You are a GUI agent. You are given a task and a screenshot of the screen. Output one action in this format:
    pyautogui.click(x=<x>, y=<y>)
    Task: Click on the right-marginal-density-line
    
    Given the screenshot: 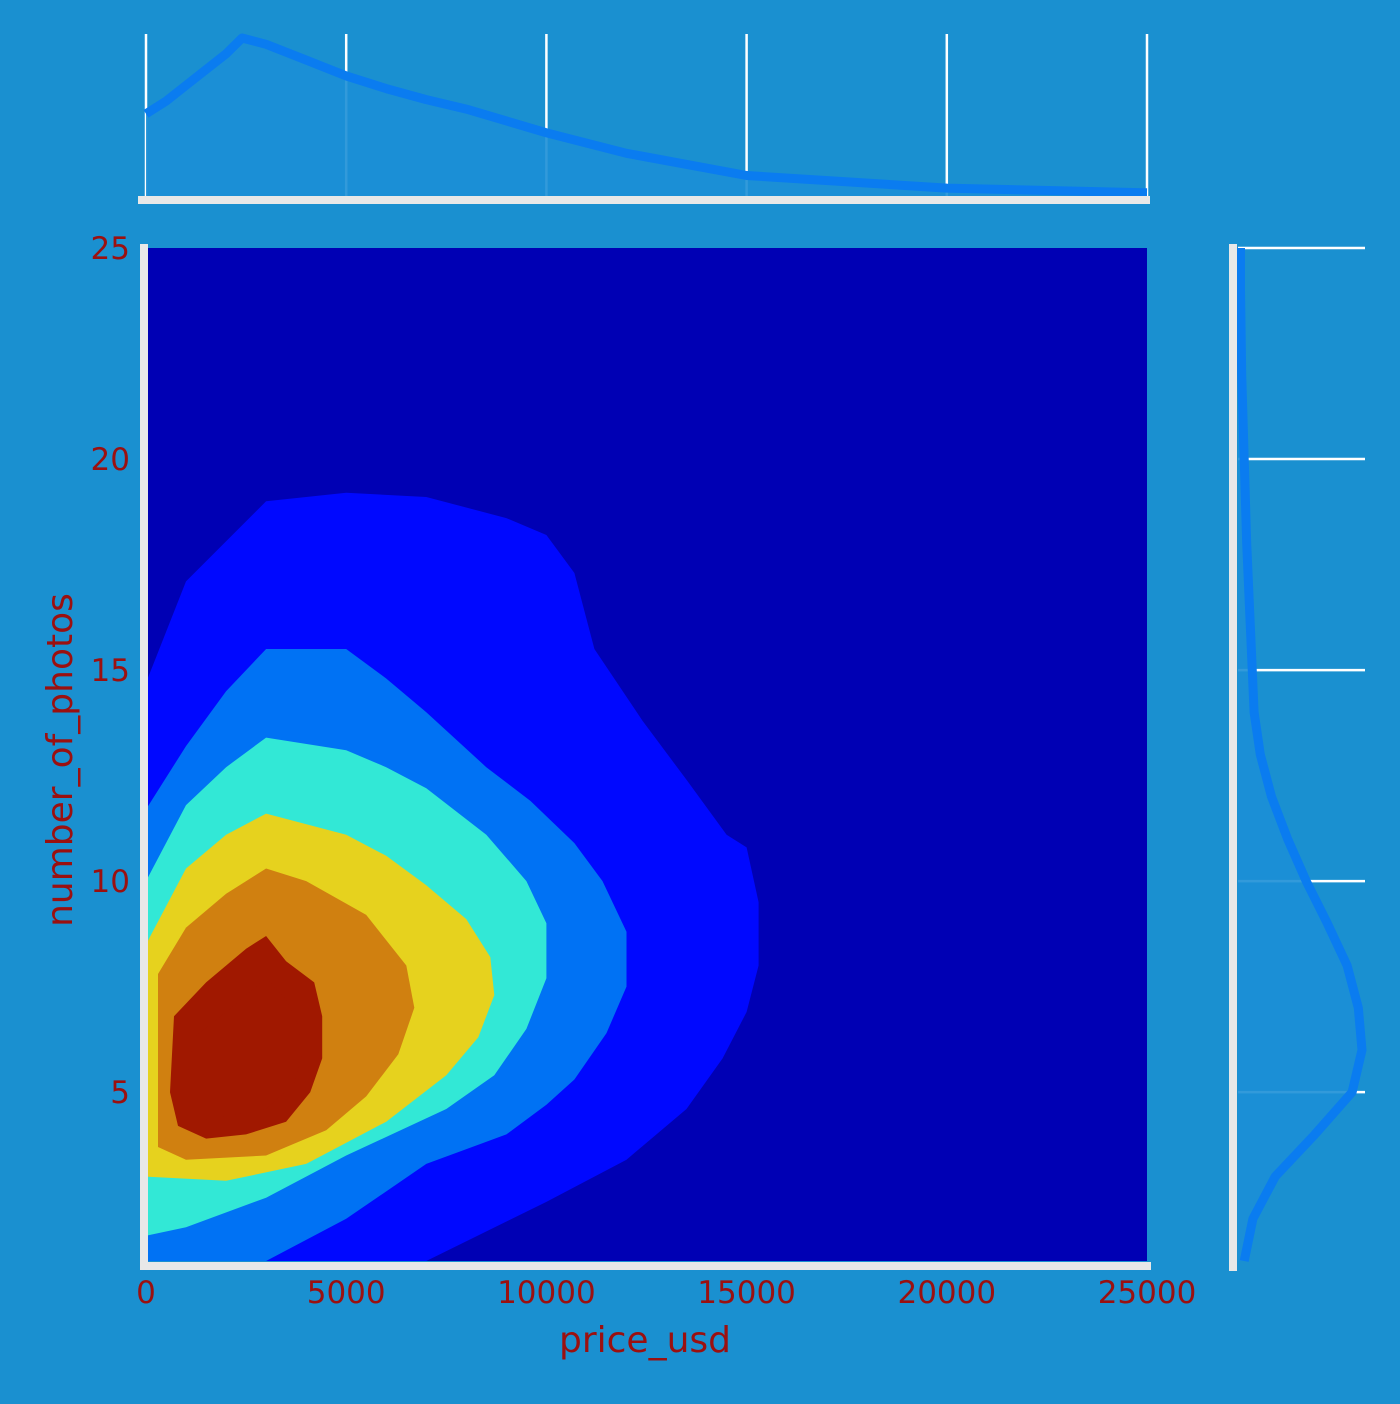 What is the action you would take?
    pyautogui.click(x=1301, y=755)
    